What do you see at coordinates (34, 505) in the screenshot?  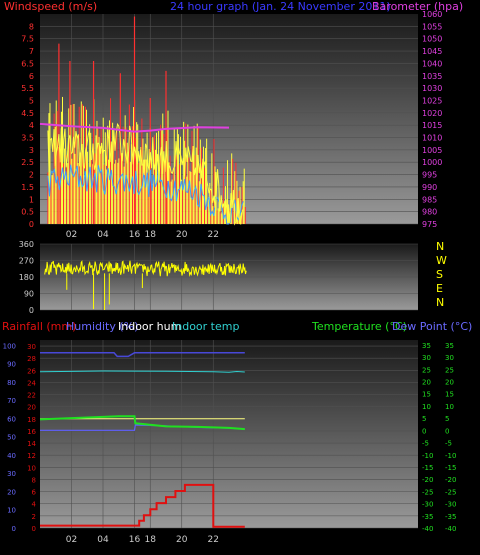 I see `rain-y-tick-label: 4` at bounding box center [34, 505].